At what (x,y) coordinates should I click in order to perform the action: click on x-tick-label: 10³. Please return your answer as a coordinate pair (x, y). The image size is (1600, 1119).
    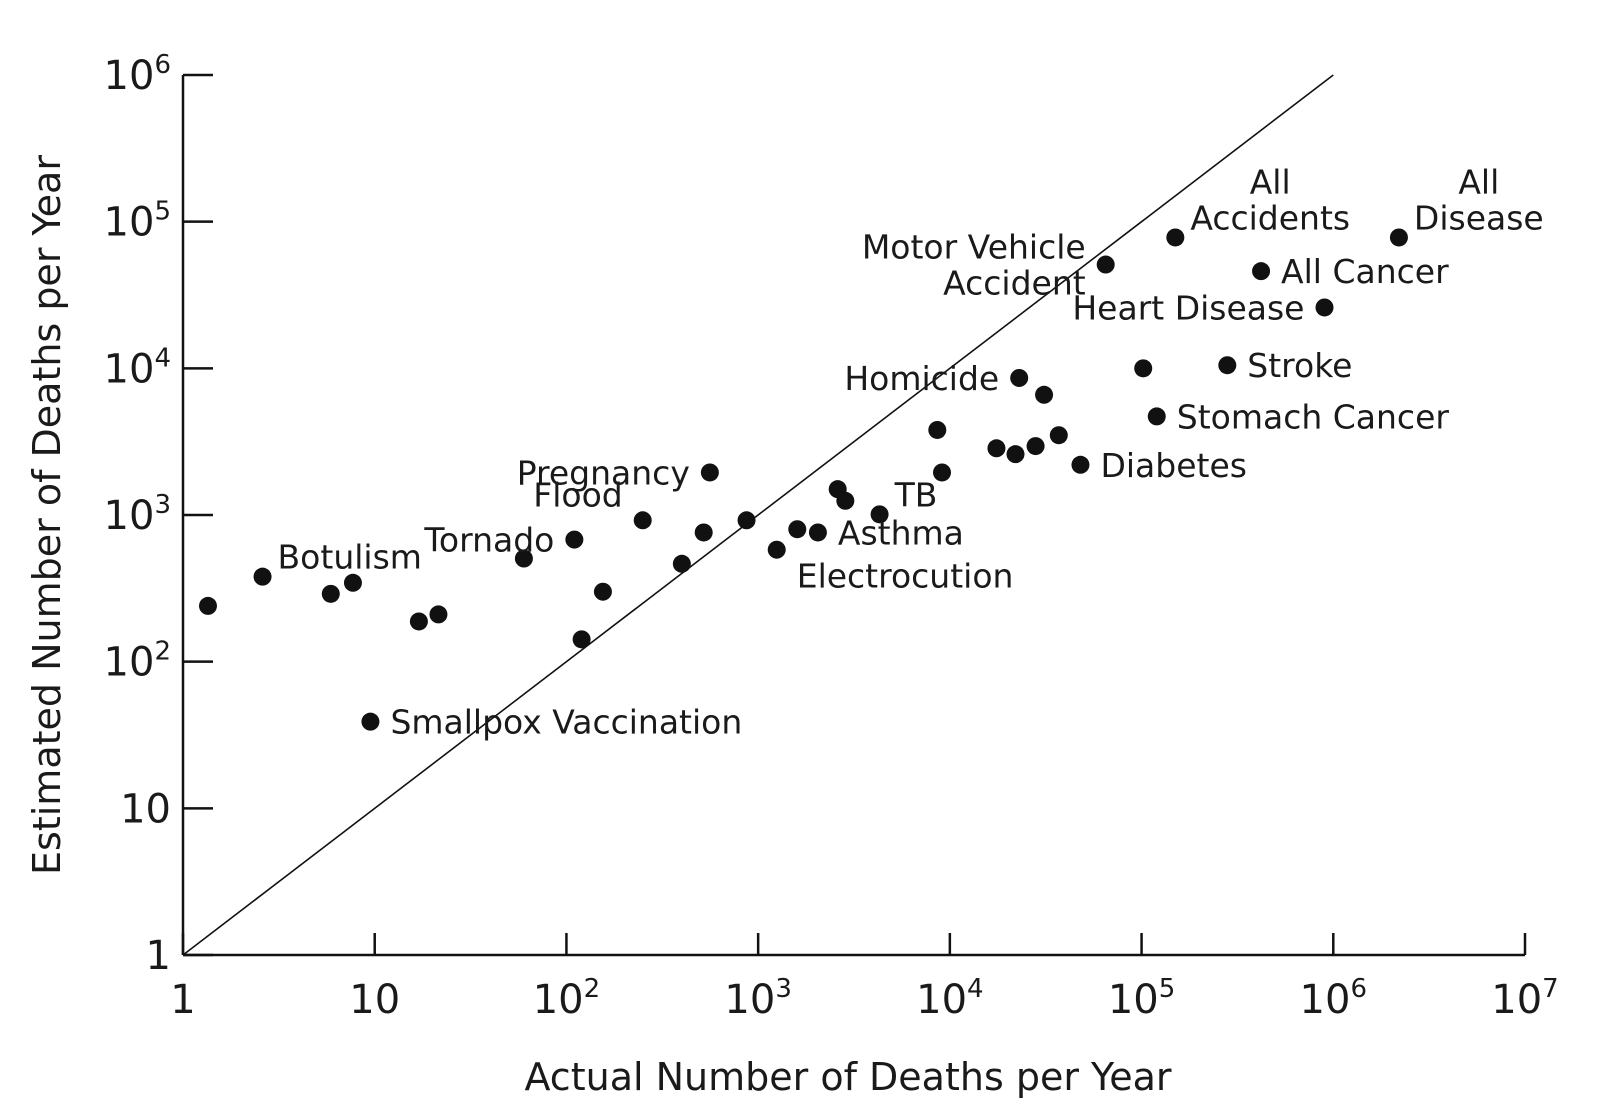
    Looking at the image, I should click on (757, 998).